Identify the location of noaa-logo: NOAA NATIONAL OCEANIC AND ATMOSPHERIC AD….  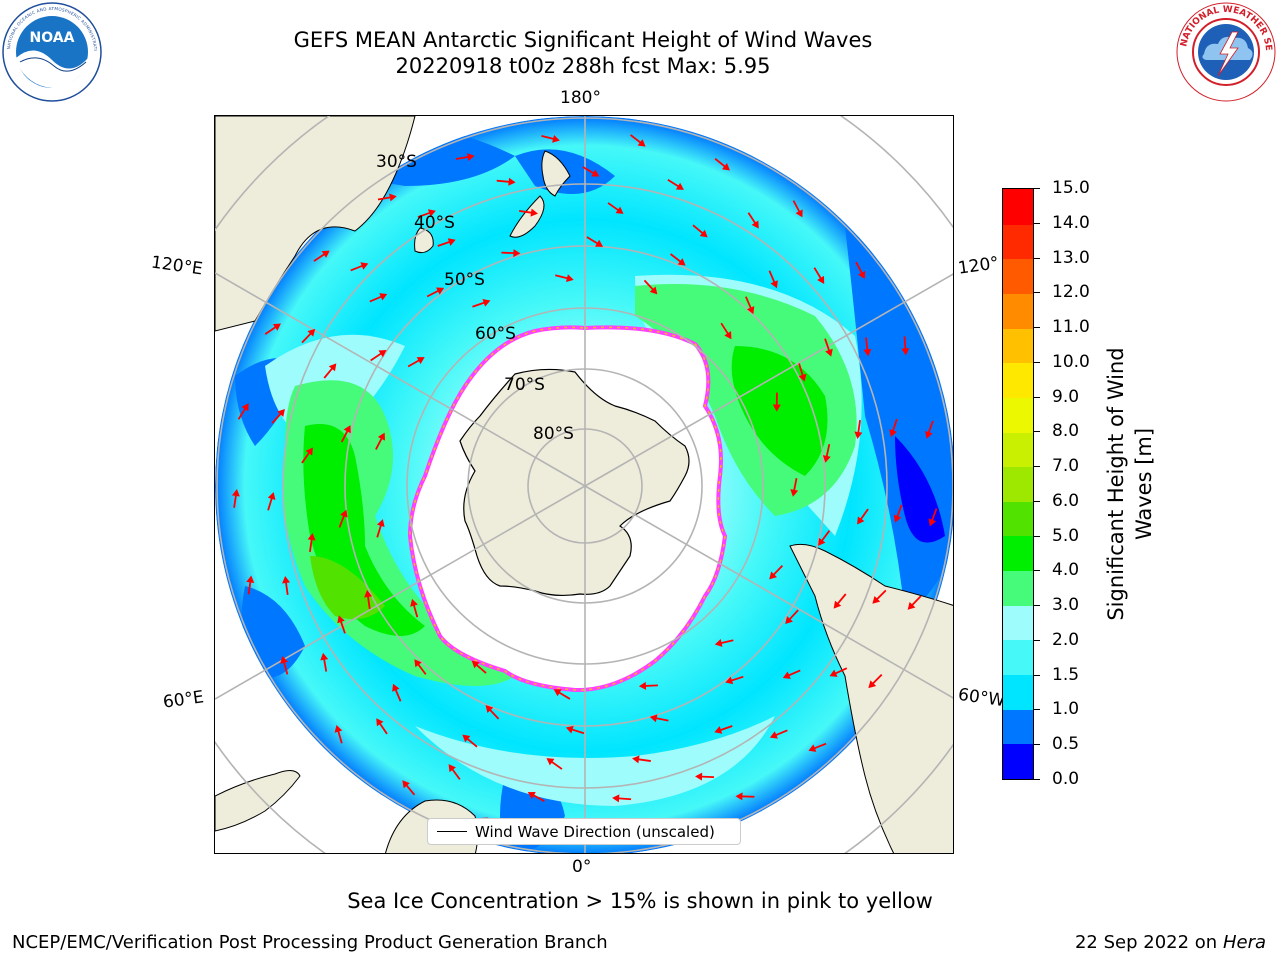
(52, 52).